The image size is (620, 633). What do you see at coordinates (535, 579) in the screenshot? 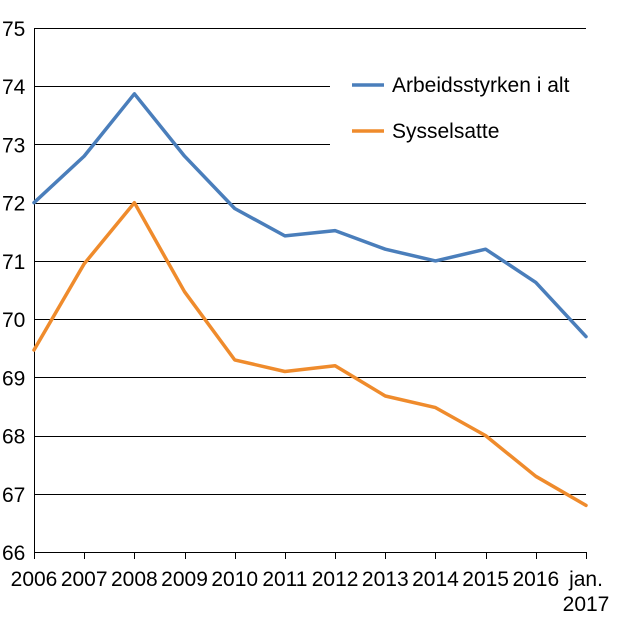
I see `x-tick-label: 2016` at bounding box center [535, 579].